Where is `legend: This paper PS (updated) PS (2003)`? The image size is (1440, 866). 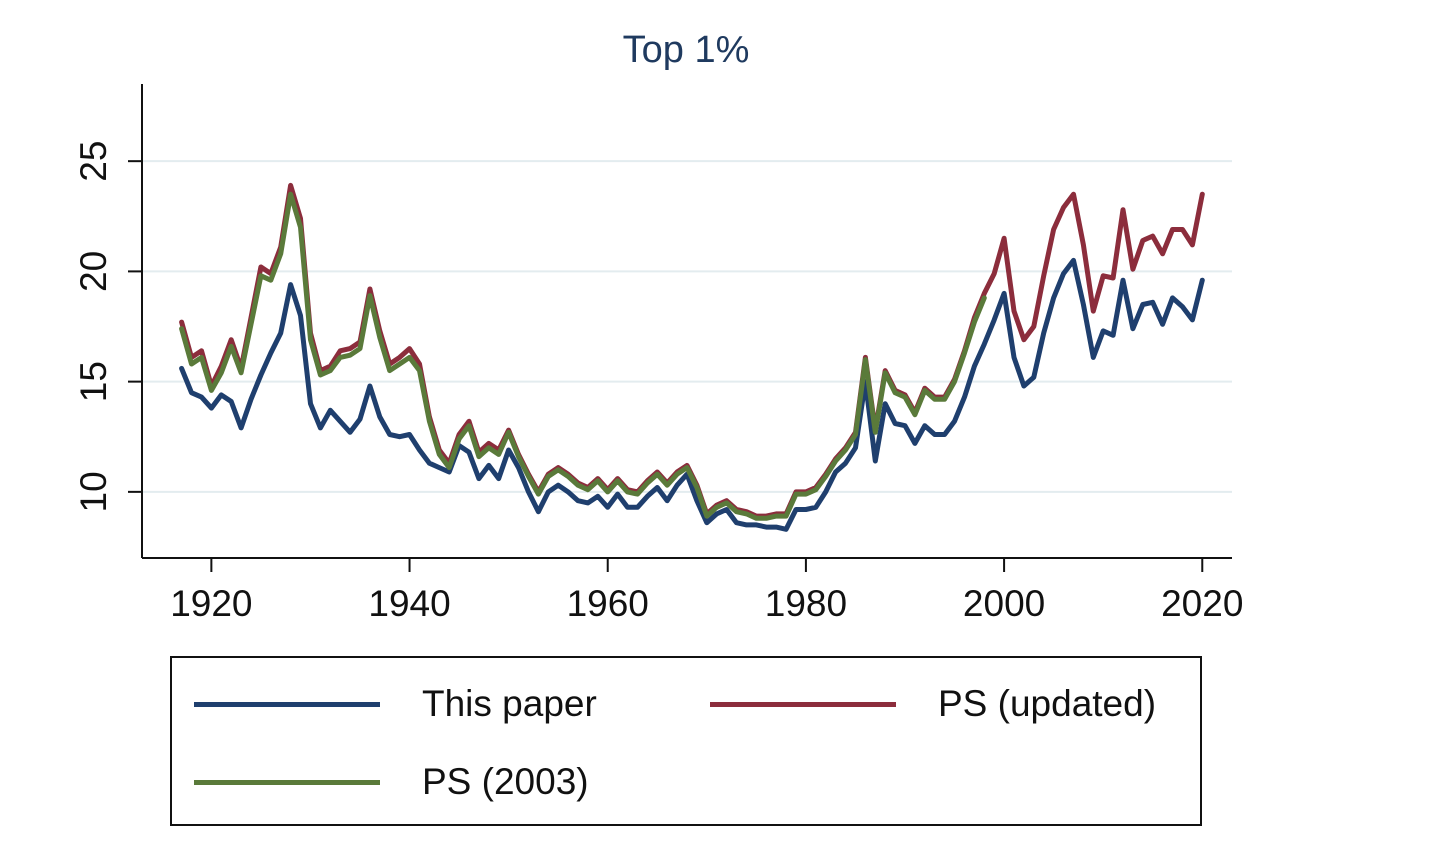 legend: This paper PS (updated) PS (2003) is located at coordinates (686, 741).